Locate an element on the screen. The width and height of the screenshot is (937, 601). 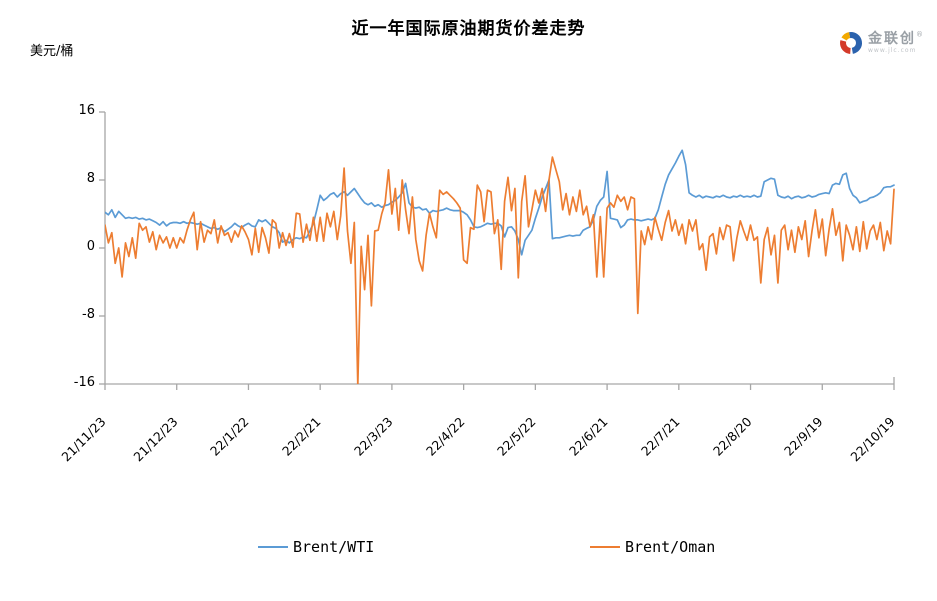
y-axis-unit-label: 美元/桶 is located at coordinates (52, 51).